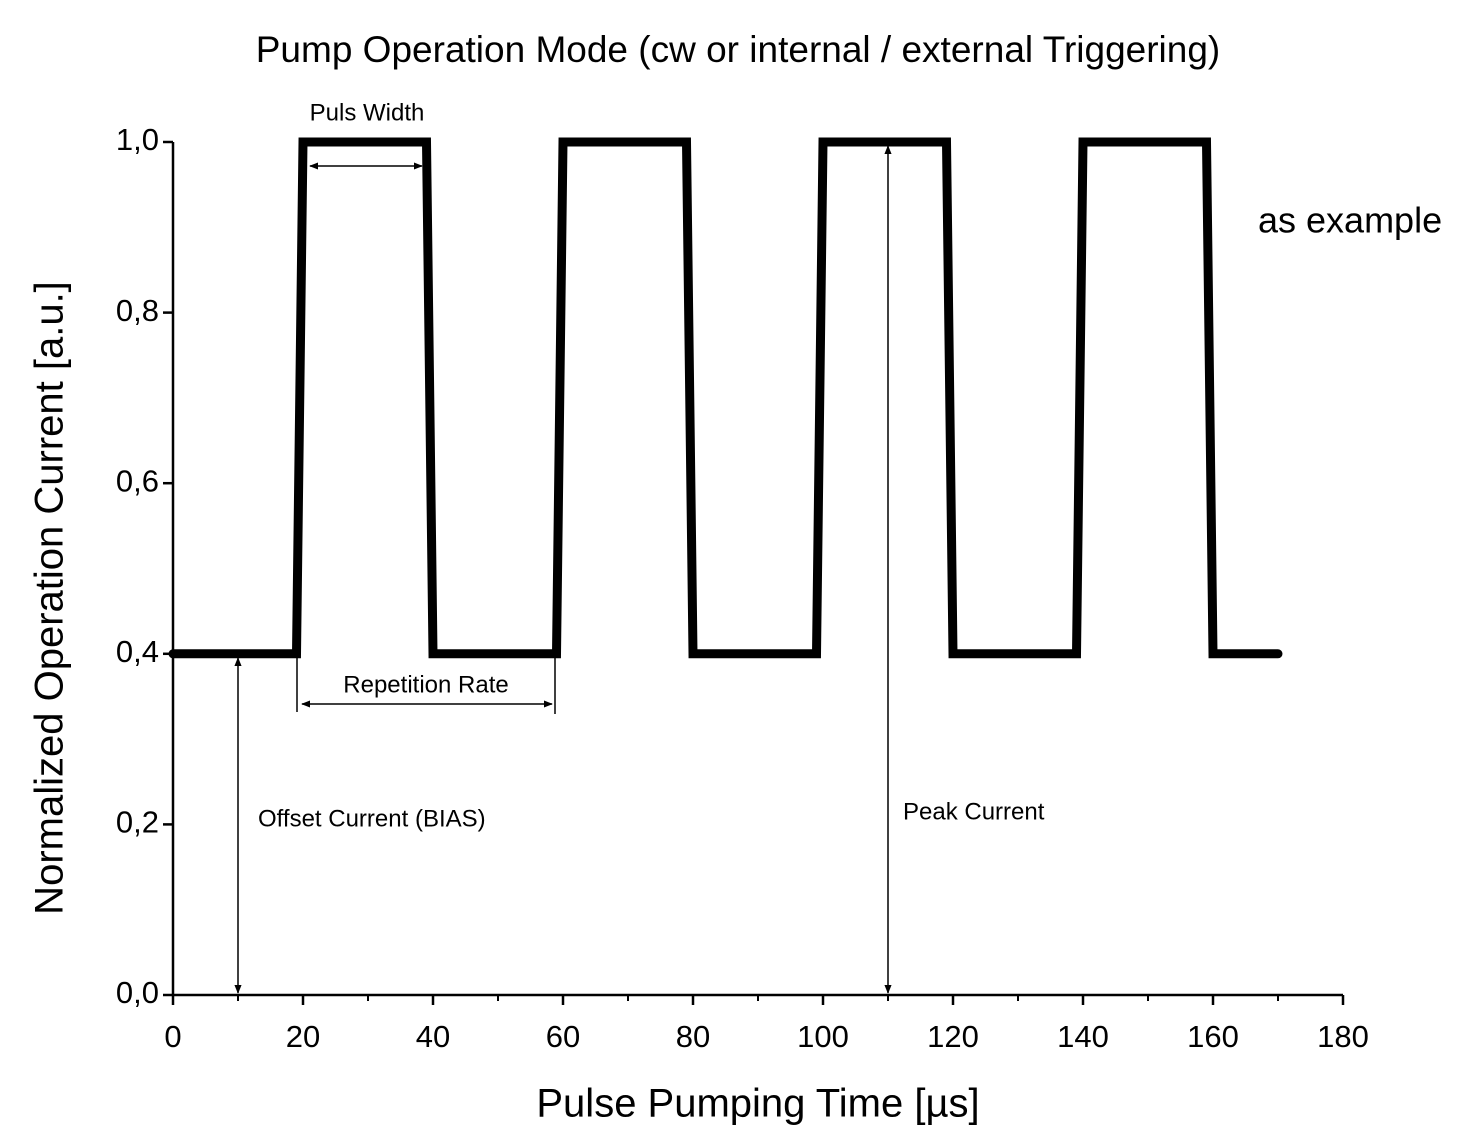 This screenshot has height=1129, width=1481. What do you see at coordinates (953, 1036) in the screenshot?
I see `x-tick-label: 120` at bounding box center [953, 1036].